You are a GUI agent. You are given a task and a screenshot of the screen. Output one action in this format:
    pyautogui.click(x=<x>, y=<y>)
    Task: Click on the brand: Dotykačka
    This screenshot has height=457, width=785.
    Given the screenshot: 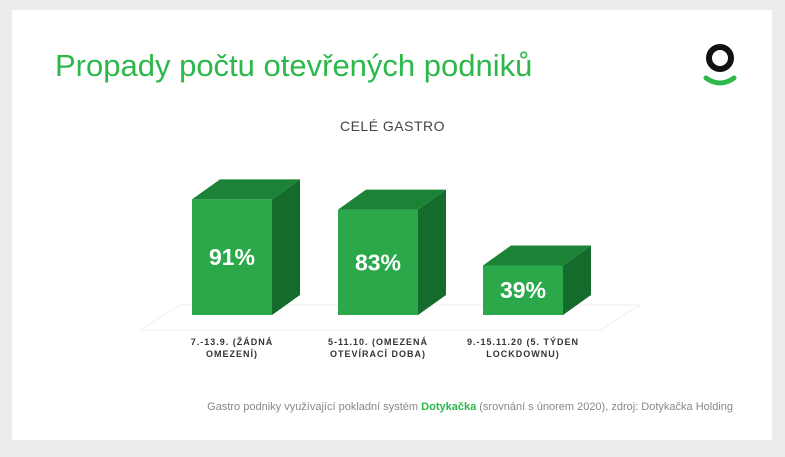 What is the action you would take?
    pyautogui.click(x=449, y=407)
    